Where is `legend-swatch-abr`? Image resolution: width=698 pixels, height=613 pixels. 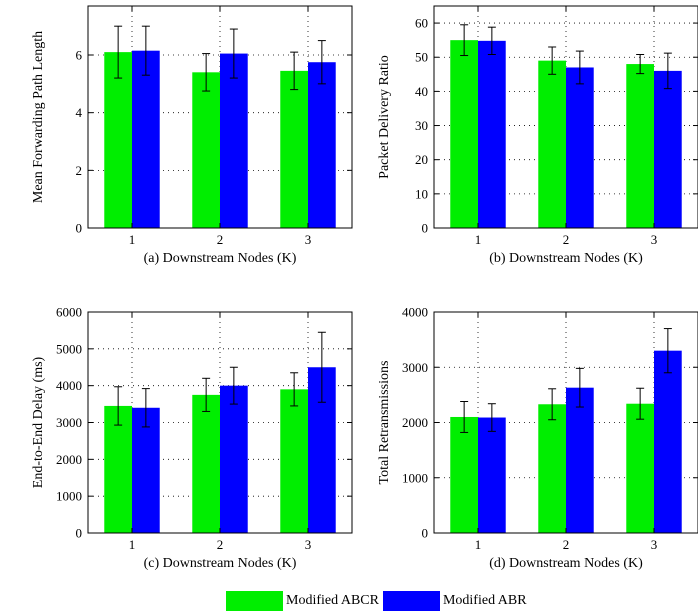
legend-swatch-abr is located at coordinates (411, 601).